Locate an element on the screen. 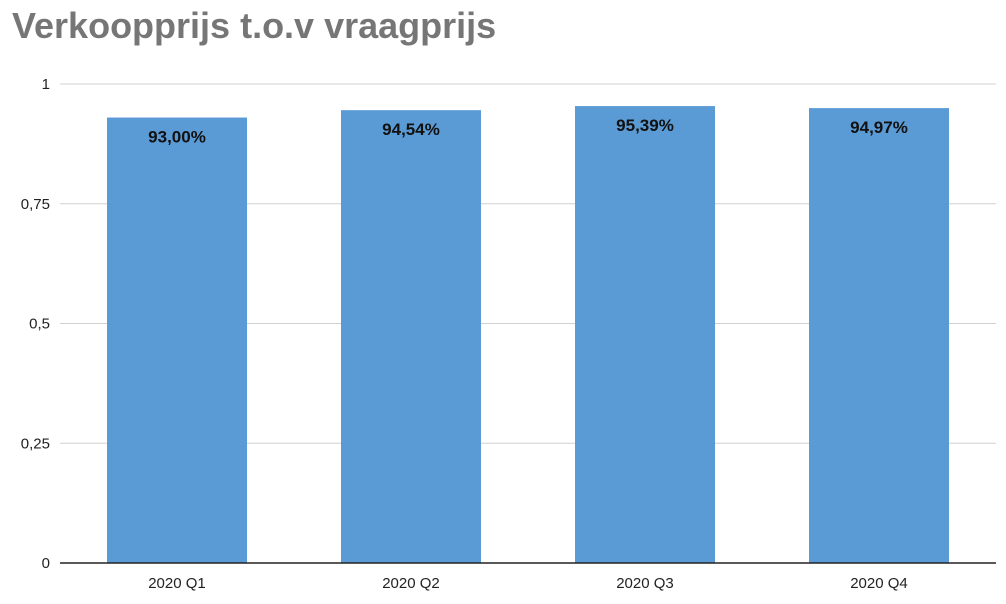 Image resolution: width=1006 pixels, height=604 pixels. y-axis-ticks: 0 0,25 0,5 0,75 1 is located at coordinates (35, 324).